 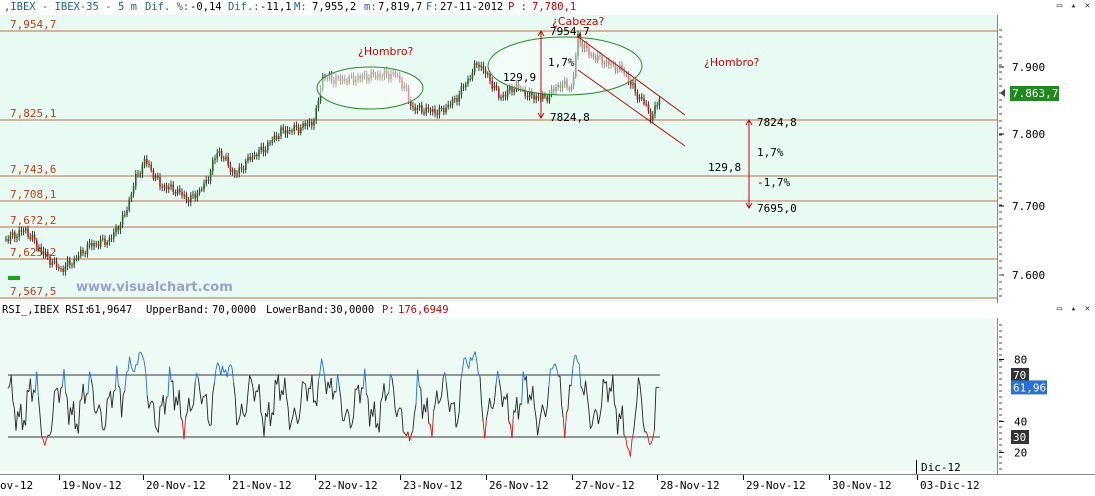 What do you see at coordinates (561, 62) in the screenshot?
I see `head-pct: 1,7%` at bounding box center [561, 62].